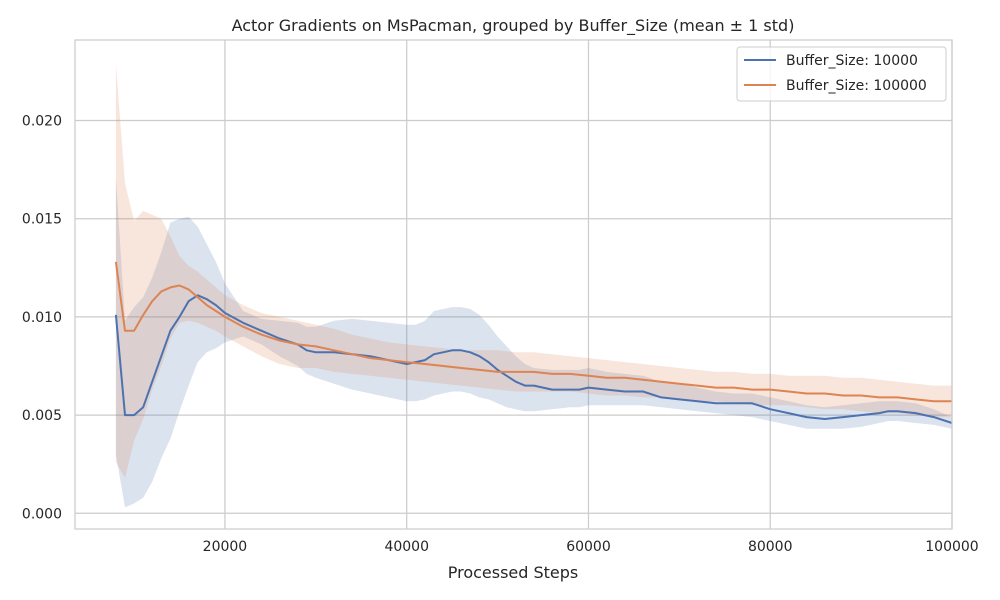 The height and width of the screenshot is (600, 1000). Describe the element at coordinates (588, 547) in the screenshot. I see `x-tick-label: 60000` at that location.